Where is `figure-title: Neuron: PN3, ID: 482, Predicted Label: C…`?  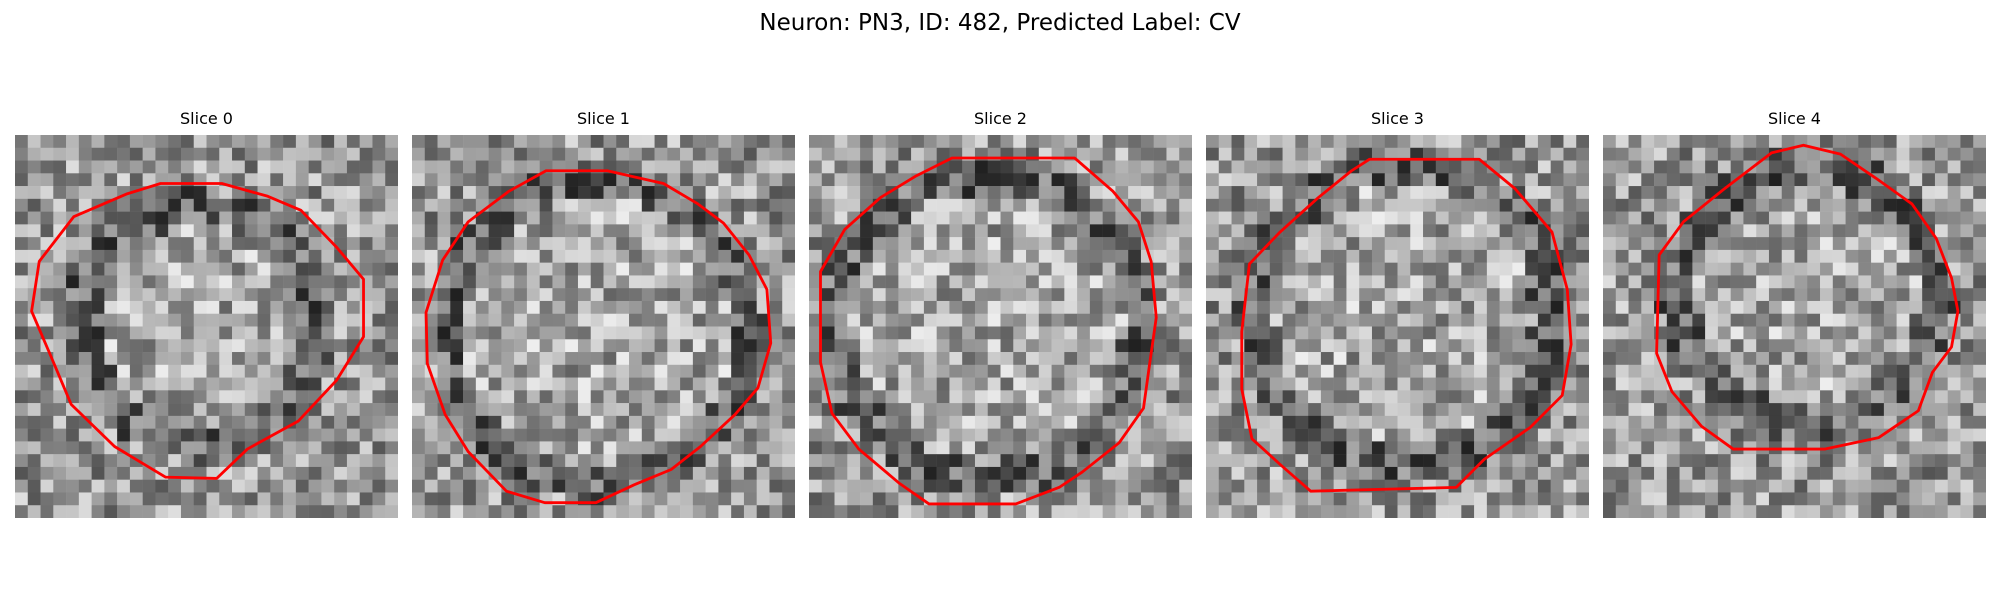
figure-title: Neuron: PN3, ID: 482, Predicted Label: C… is located at coordinates (1000, 23).